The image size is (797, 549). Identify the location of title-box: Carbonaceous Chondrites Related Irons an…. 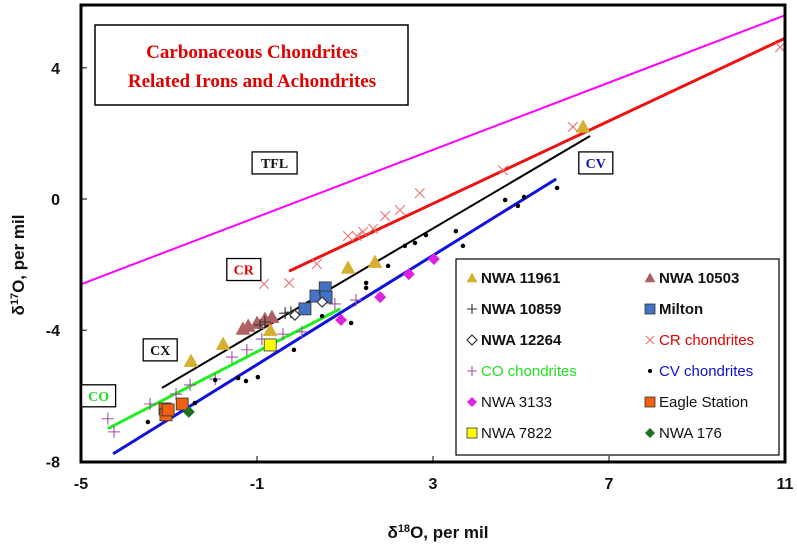
(251, 65).